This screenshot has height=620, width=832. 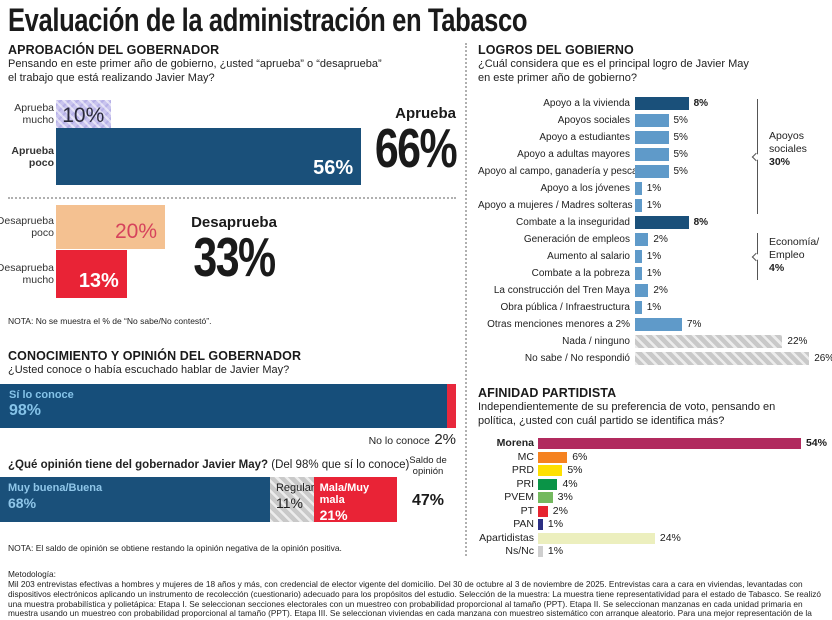 What do you see at coordinates (787, 255) in the screenshot?
I see `bracket-line: Empleo` at bounding box center [787, 255].